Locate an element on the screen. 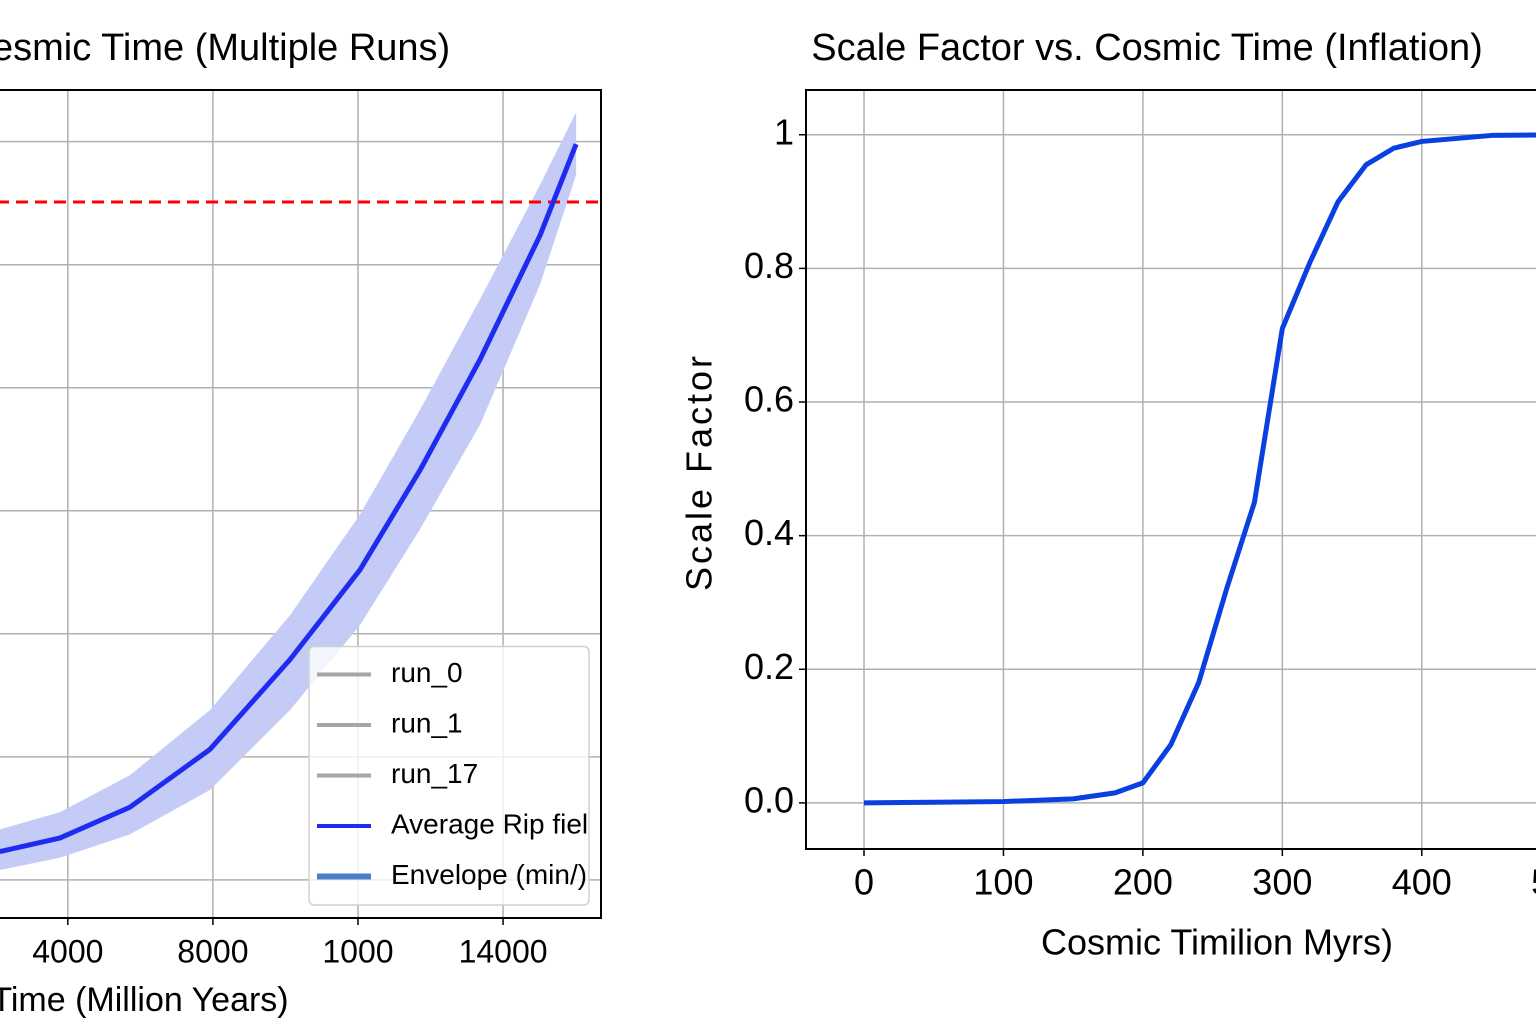  y-tick-label: 0.2 is located at coordinates (769, 666).